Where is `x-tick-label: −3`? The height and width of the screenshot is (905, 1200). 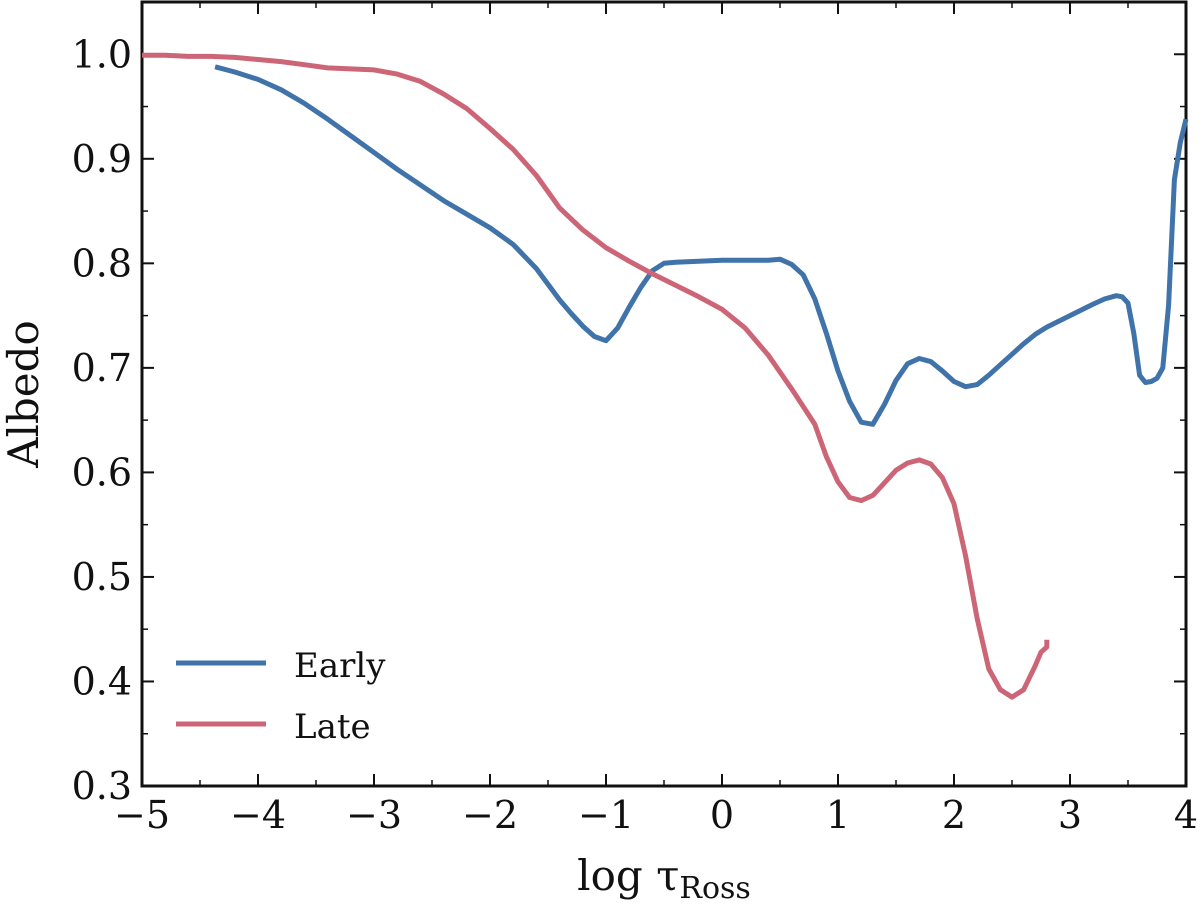 x-tick-label: −3 is located at coordinates (374, 815).